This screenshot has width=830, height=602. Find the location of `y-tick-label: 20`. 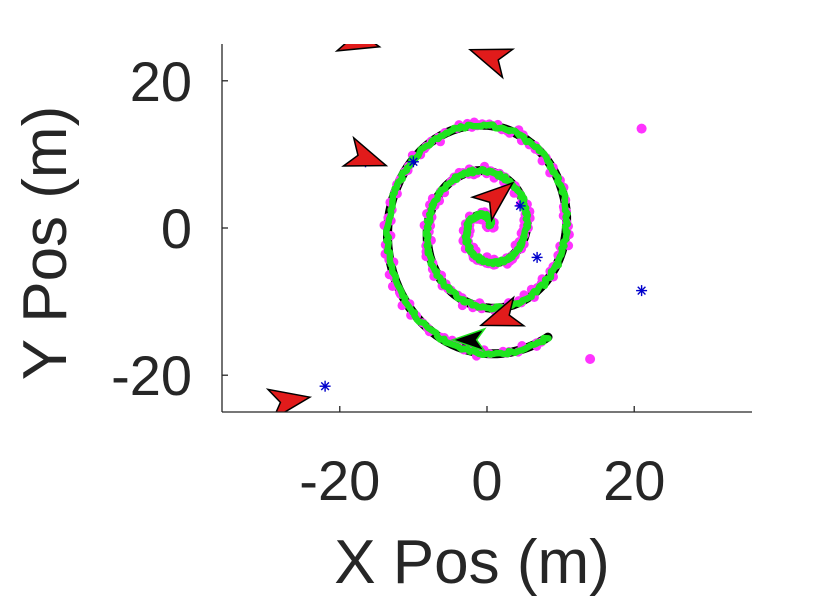

y-tick-label: 20 is located at coordinates (161, 81).